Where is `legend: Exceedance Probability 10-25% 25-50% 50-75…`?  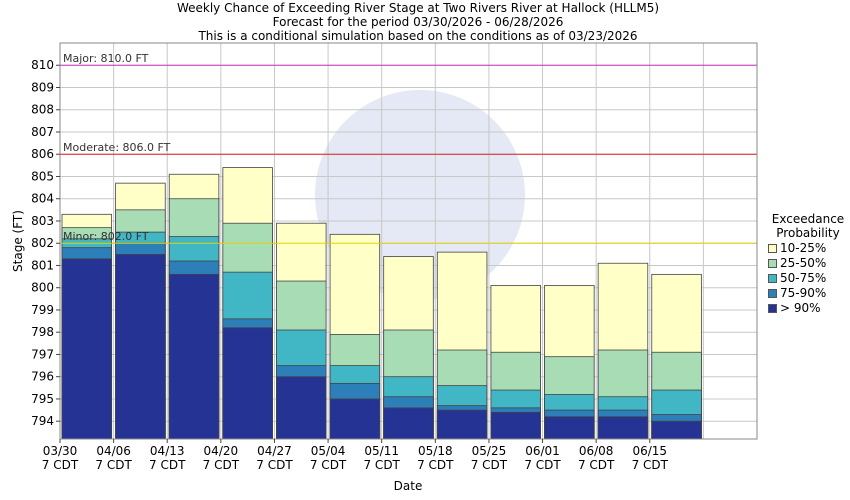
legend: Exceedance Probability 10-25% 25-50% 50-75… is located at coordinates (807, 264).